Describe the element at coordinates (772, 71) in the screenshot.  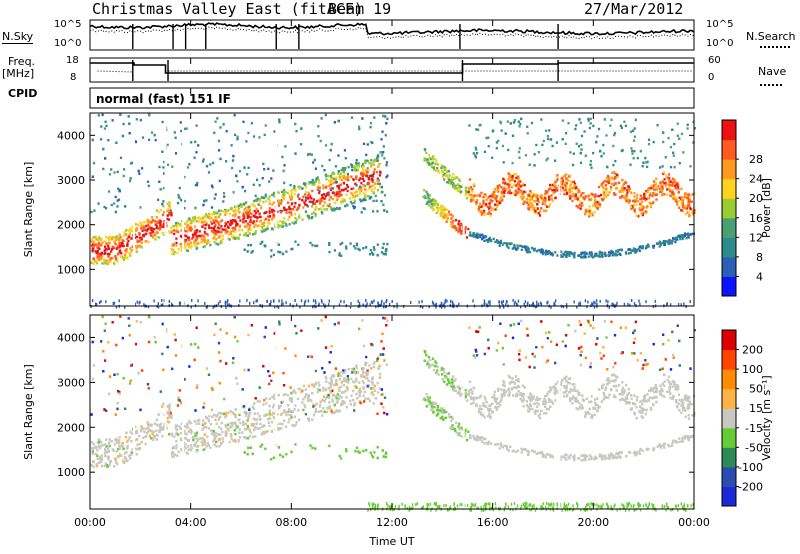
I see `nave-label: Nave` at that location.